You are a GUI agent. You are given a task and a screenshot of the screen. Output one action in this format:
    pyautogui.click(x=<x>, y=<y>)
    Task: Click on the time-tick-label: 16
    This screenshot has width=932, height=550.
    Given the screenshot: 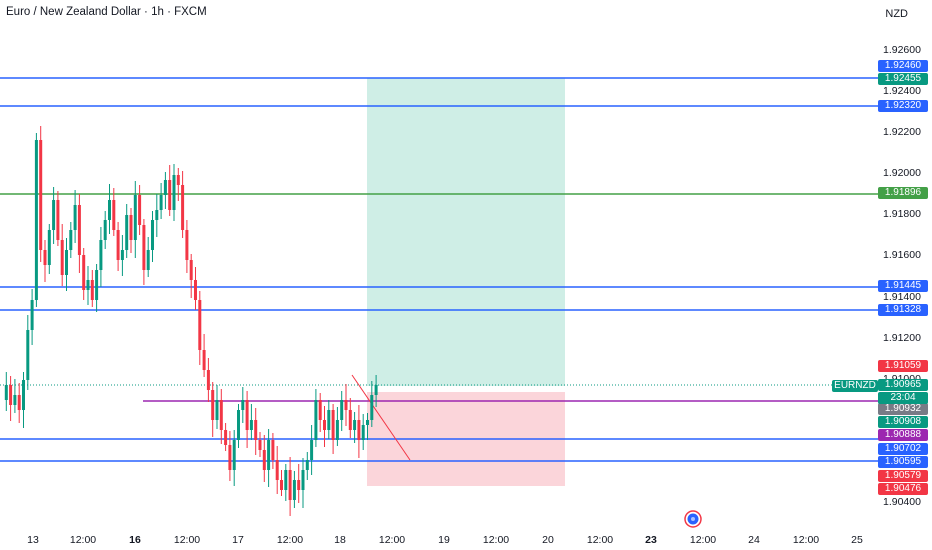 What is the action you would take?
    pyautogui.click(x=135, y=540)
    